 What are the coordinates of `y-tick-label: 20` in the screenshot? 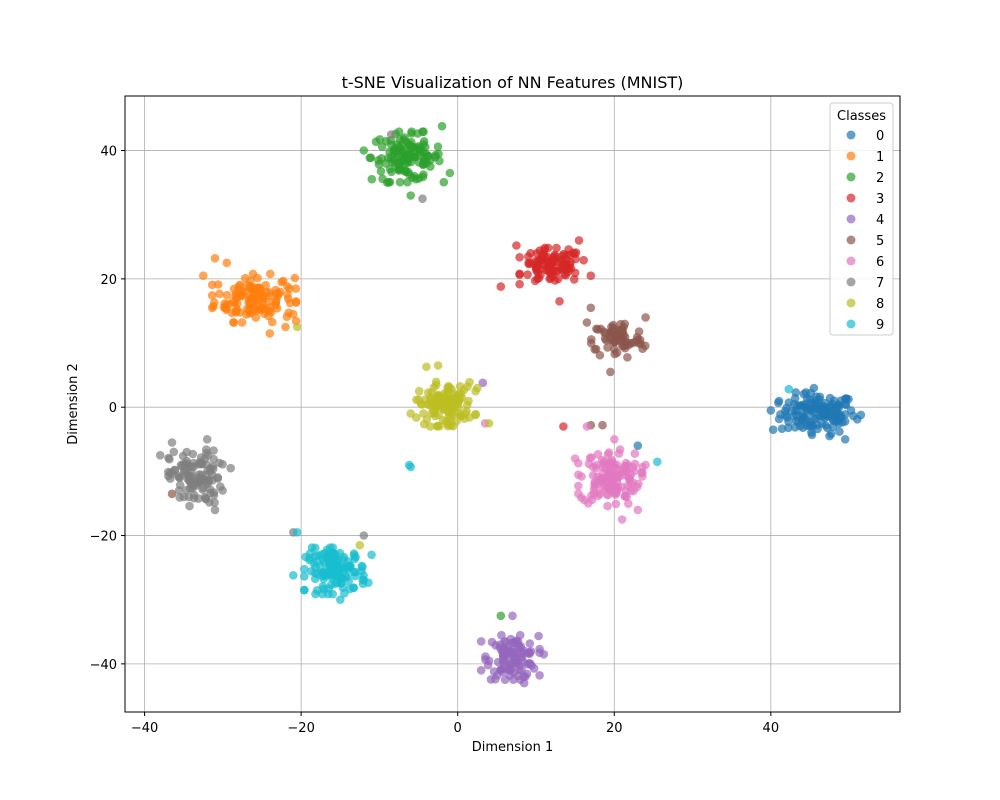 It's located at (108, 280).